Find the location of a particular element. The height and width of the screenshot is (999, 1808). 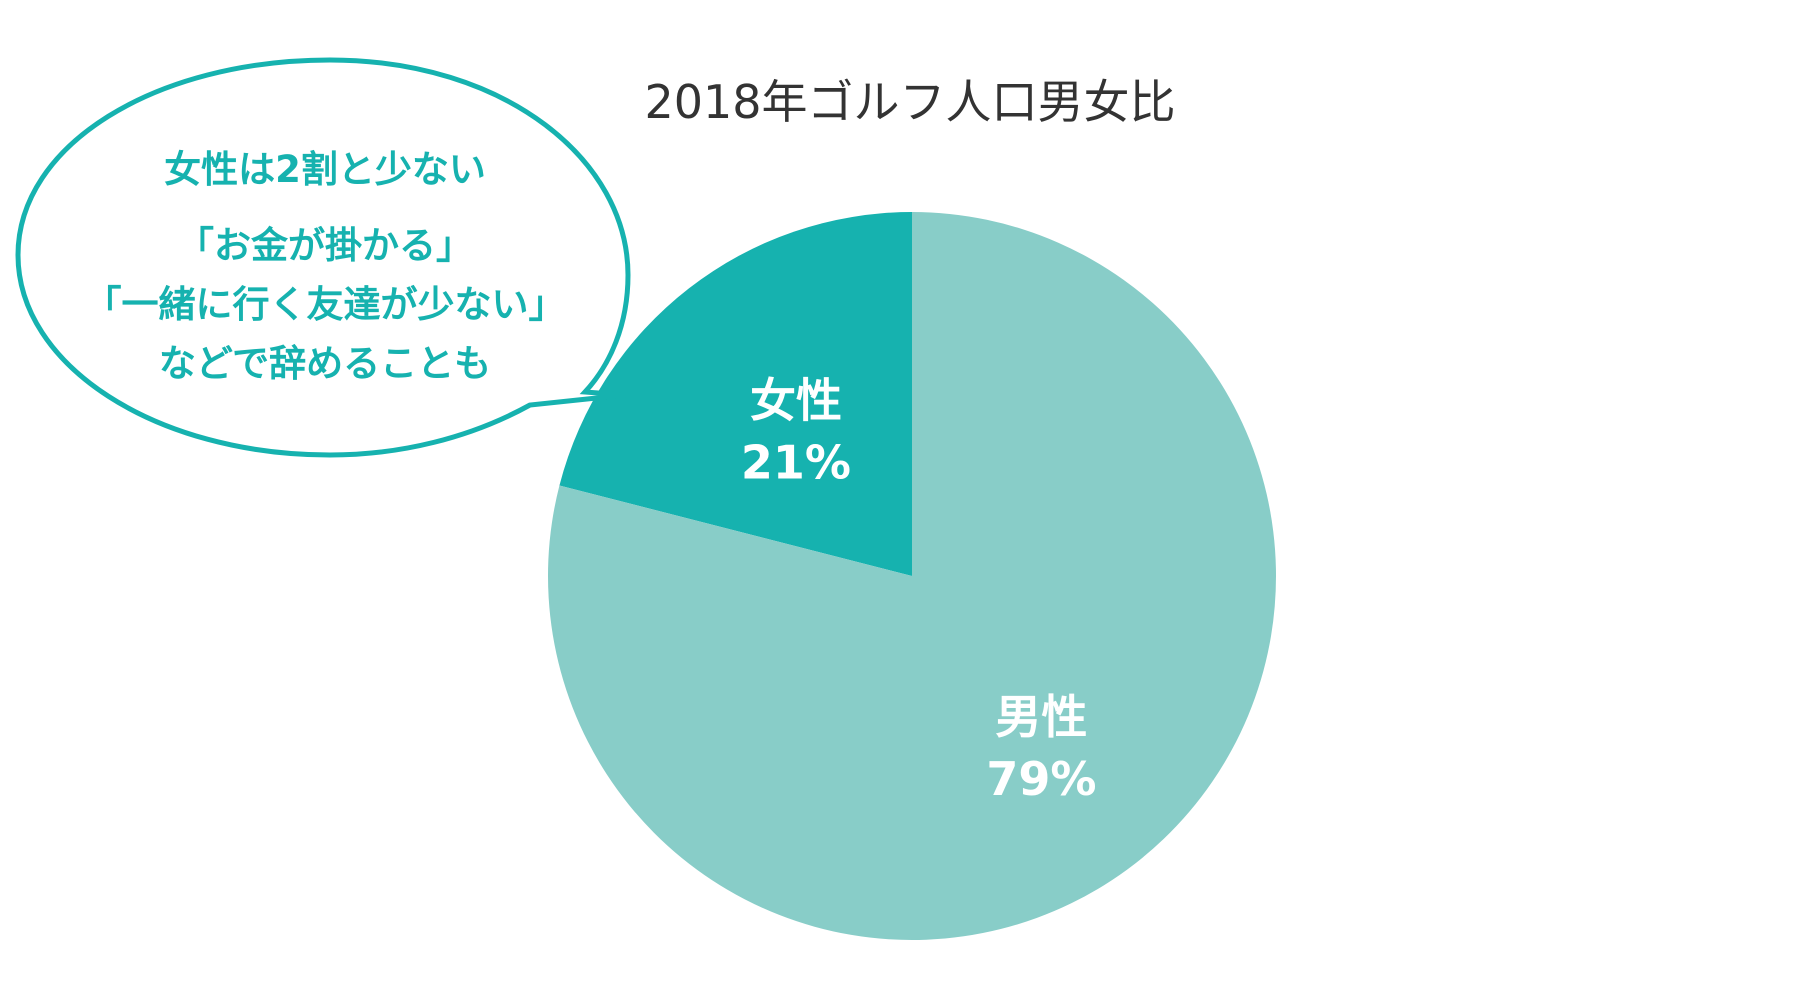

callout-line-3: 「一緒に行く友達が少ない」 is located at coordinates (325, 304).